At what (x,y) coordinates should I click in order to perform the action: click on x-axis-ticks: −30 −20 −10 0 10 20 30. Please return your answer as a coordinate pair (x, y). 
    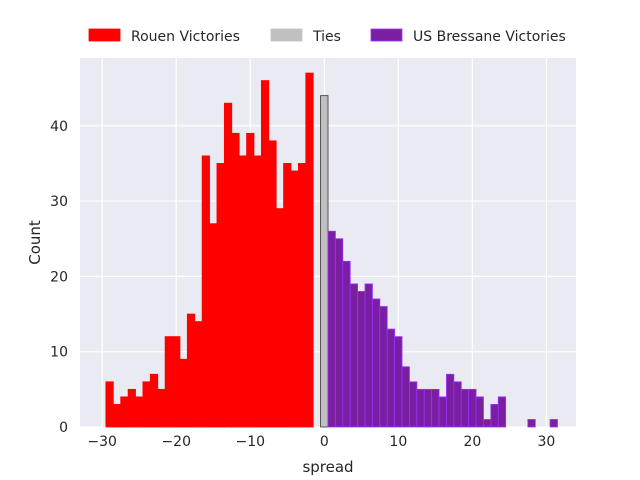
    Looking at the image, I should click on (321, 442).